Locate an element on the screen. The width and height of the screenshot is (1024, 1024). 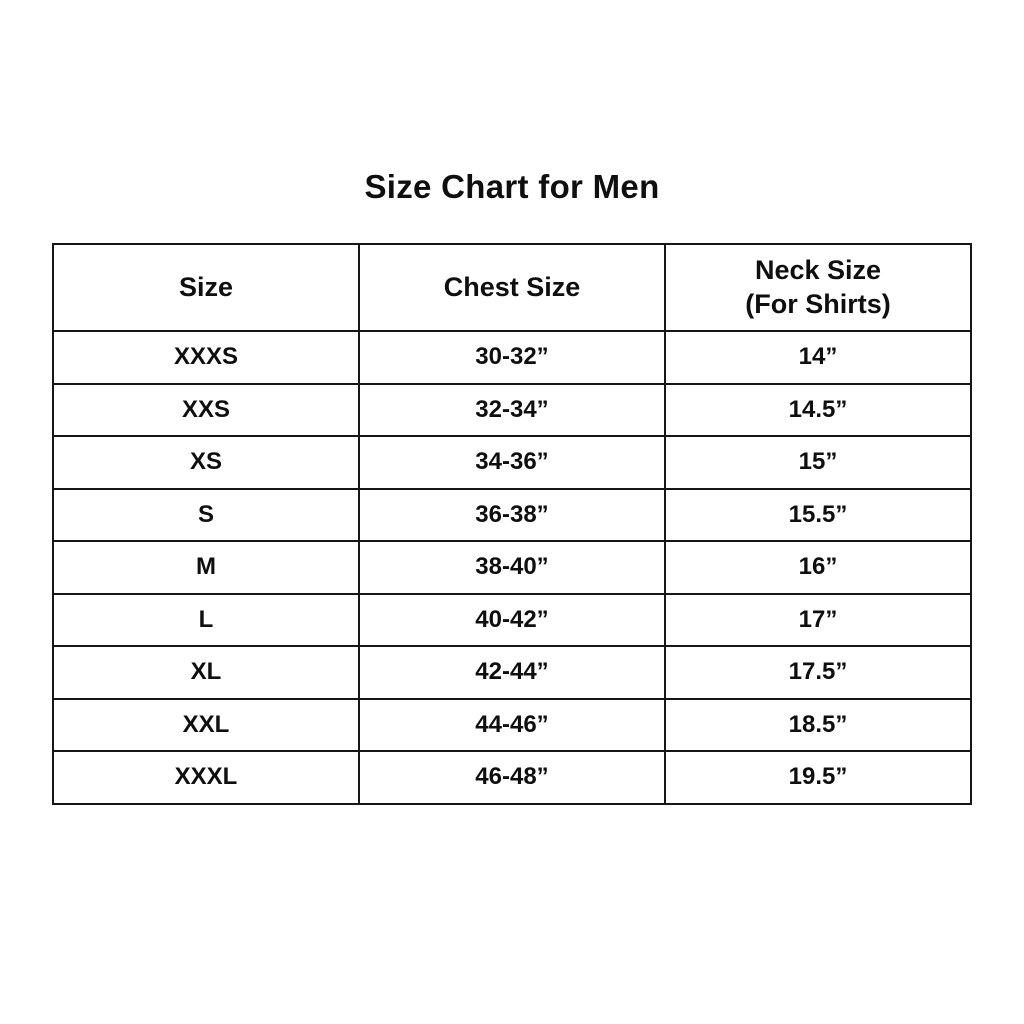
table-row: M 38-40” 16” is located at coordinates (512, 567).